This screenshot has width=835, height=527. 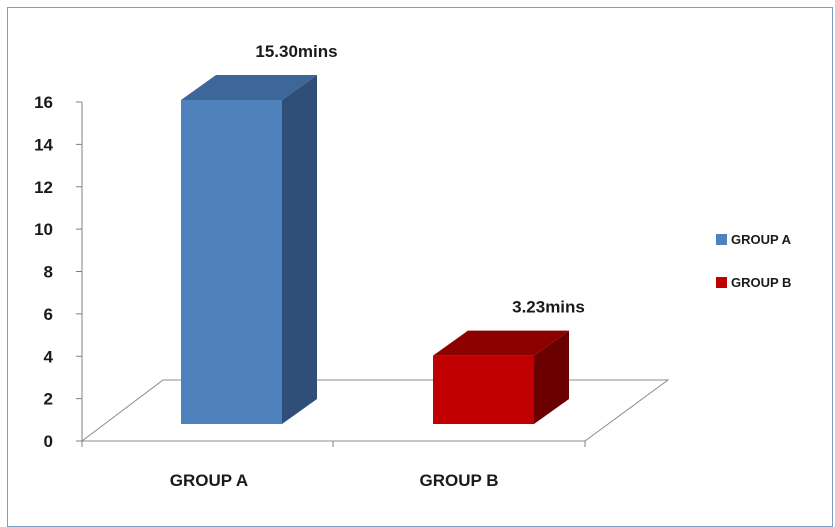 What do you see at coordinates (43, 187) in the screenshot?
I see `y-tick-label: 12` at bounding box center [43, 187].